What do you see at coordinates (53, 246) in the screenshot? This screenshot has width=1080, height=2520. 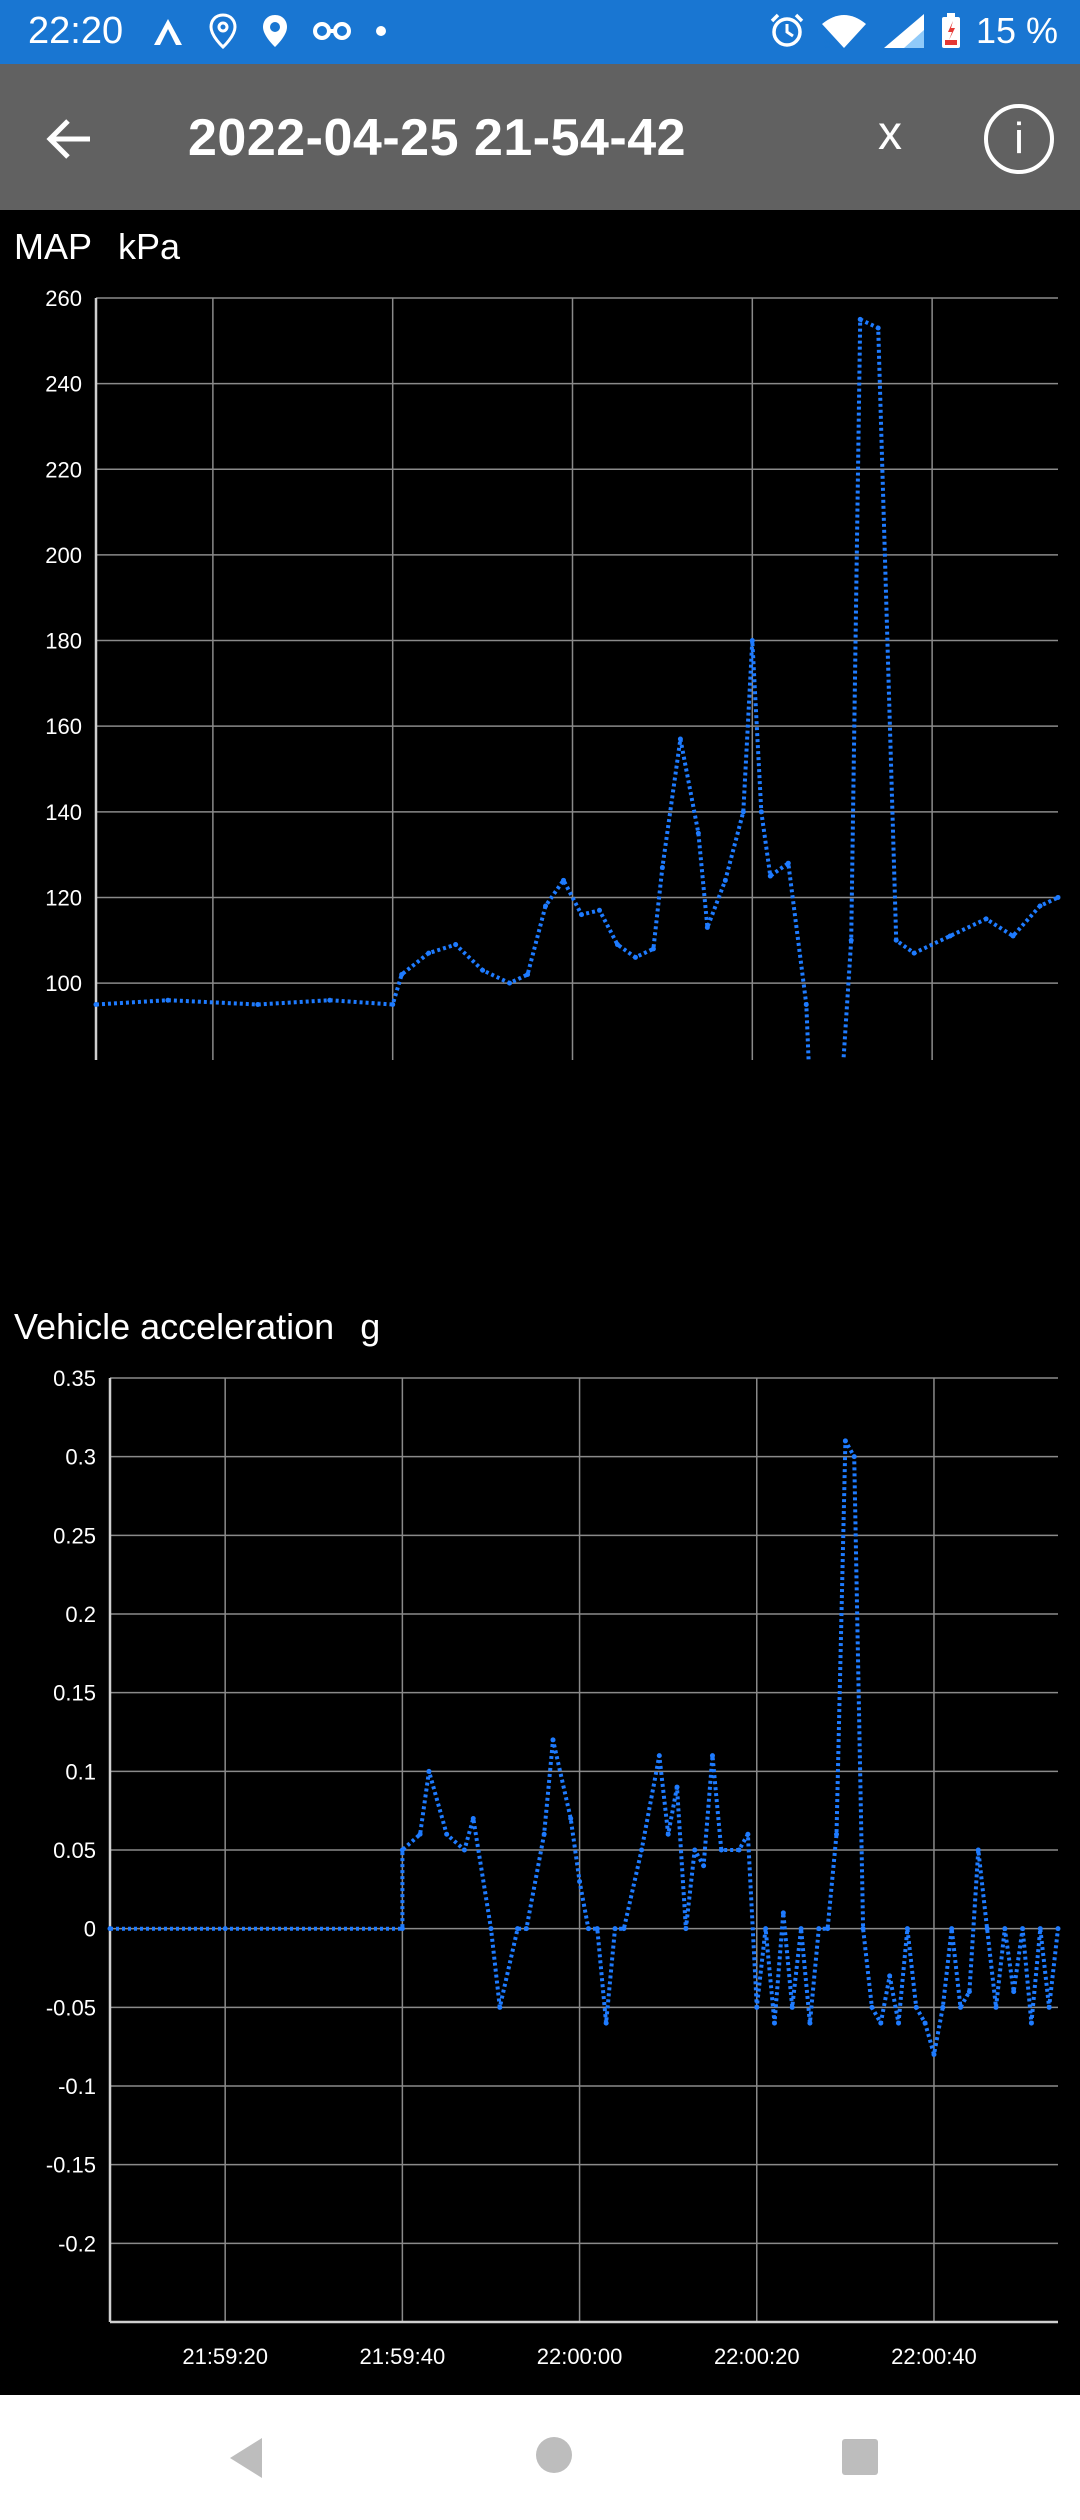 I see `map-chart-title: MAP` at bounding box center [53, 246].